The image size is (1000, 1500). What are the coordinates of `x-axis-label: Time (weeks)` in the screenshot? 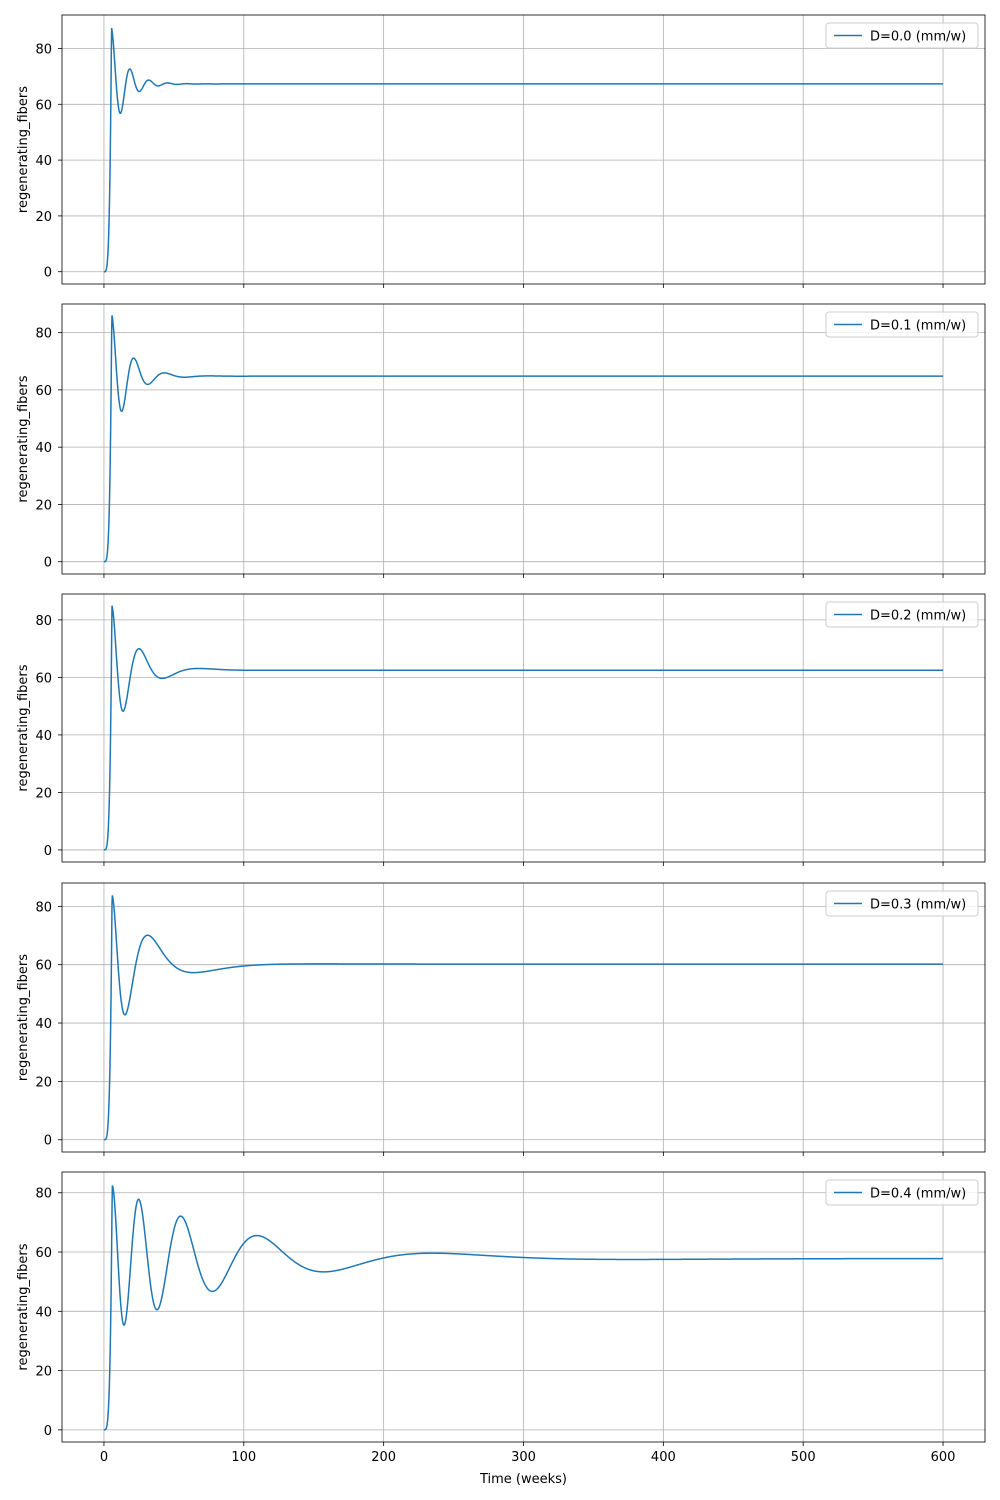 It's located at (523, 1479).